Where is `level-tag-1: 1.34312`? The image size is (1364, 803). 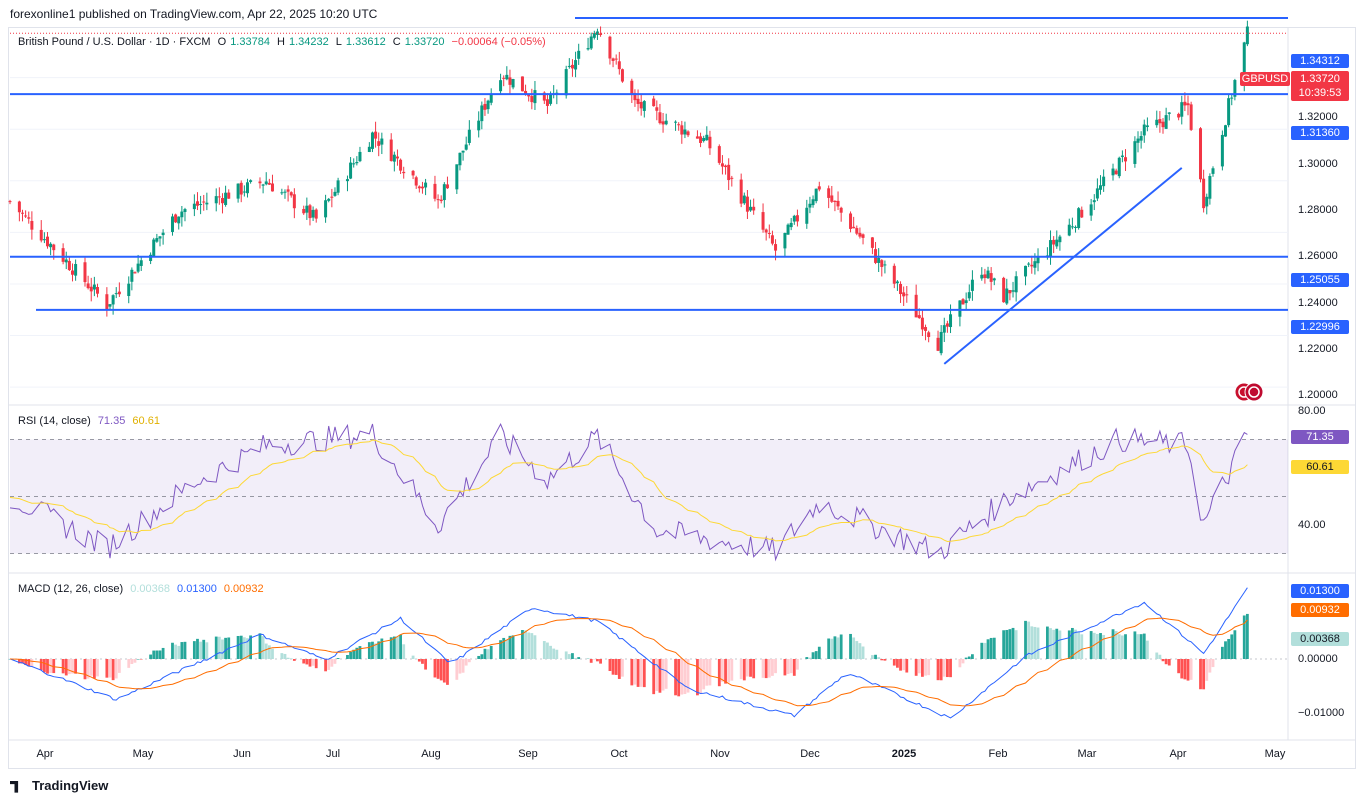 level-tag-1: 1.34312 is located at coordinates (1320, 61).